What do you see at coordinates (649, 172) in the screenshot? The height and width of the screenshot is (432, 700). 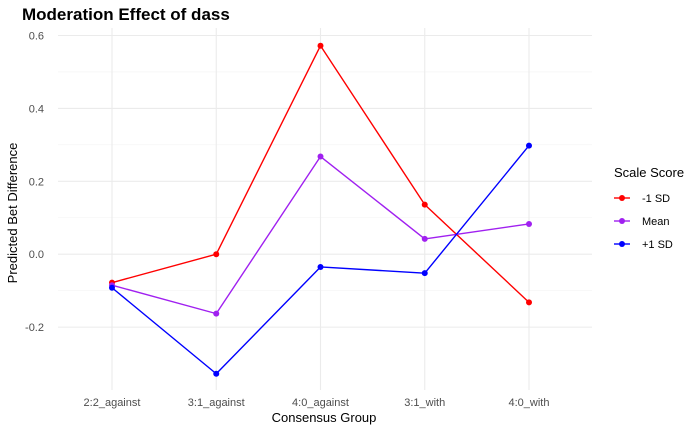 I see `legend-title: Scale Score` at bounding box center [649, 172].